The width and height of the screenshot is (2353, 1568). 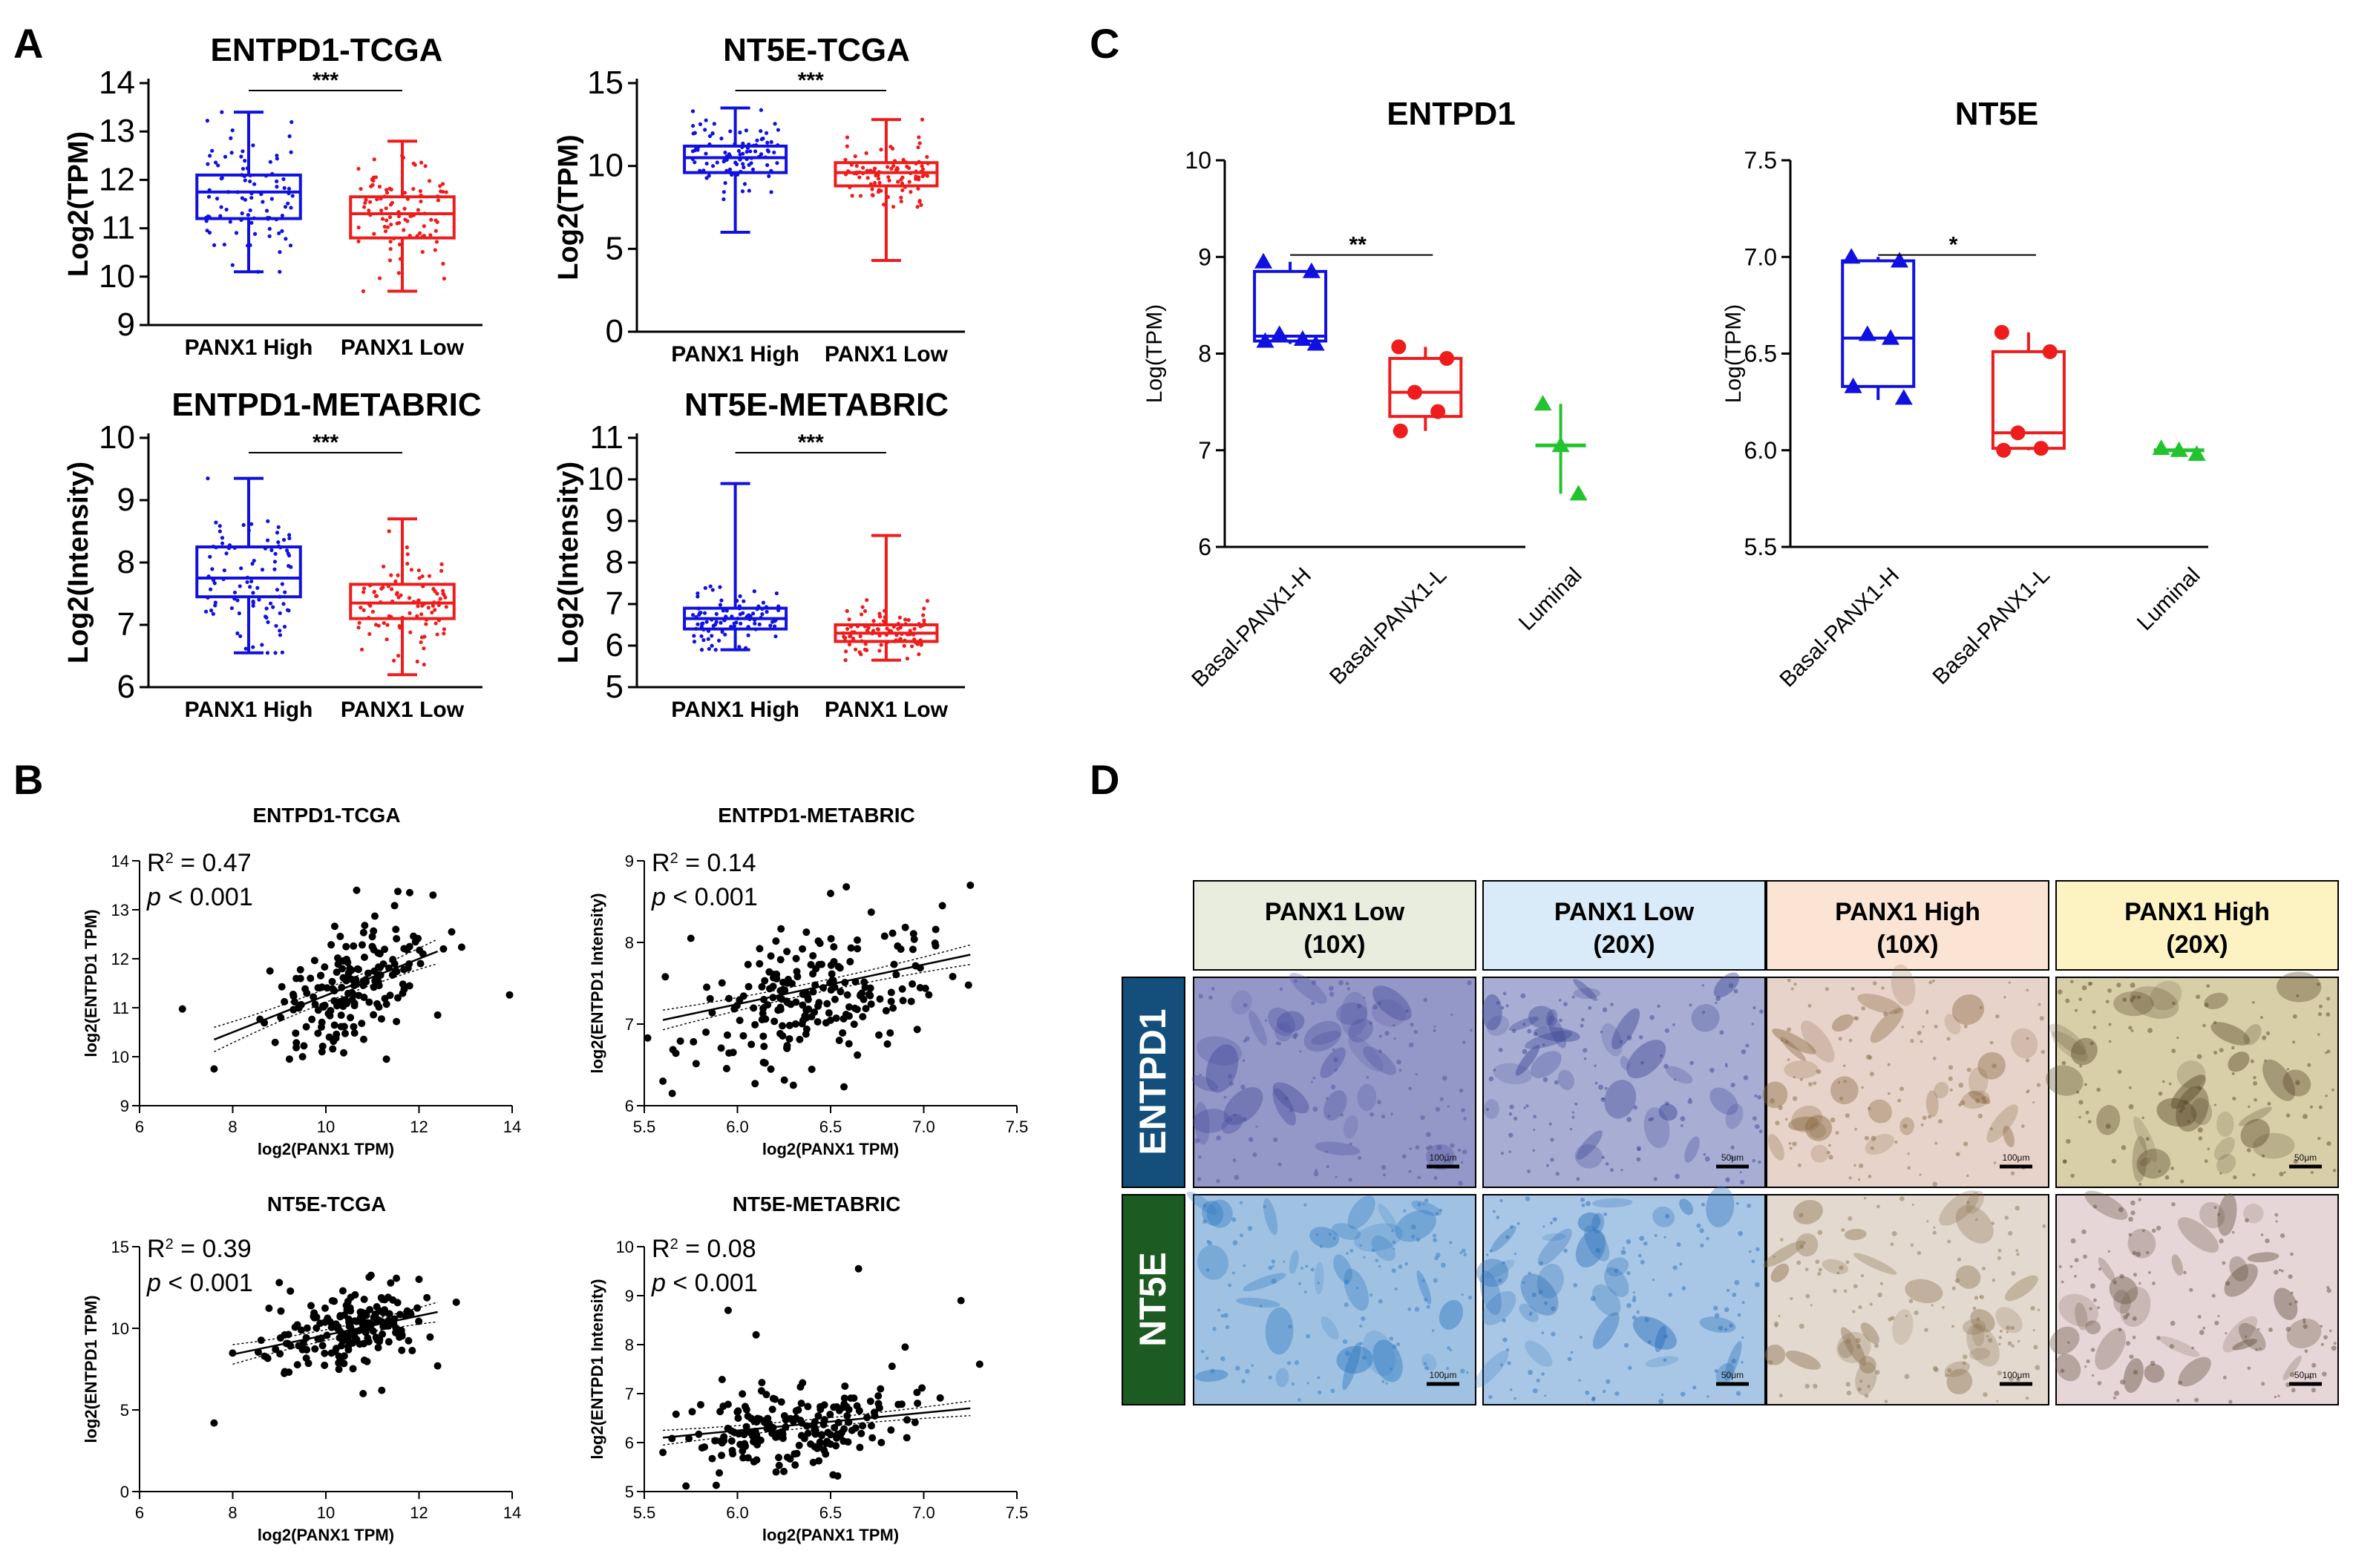 I want to click on box-panx1-high, so click(x=248, y=192).